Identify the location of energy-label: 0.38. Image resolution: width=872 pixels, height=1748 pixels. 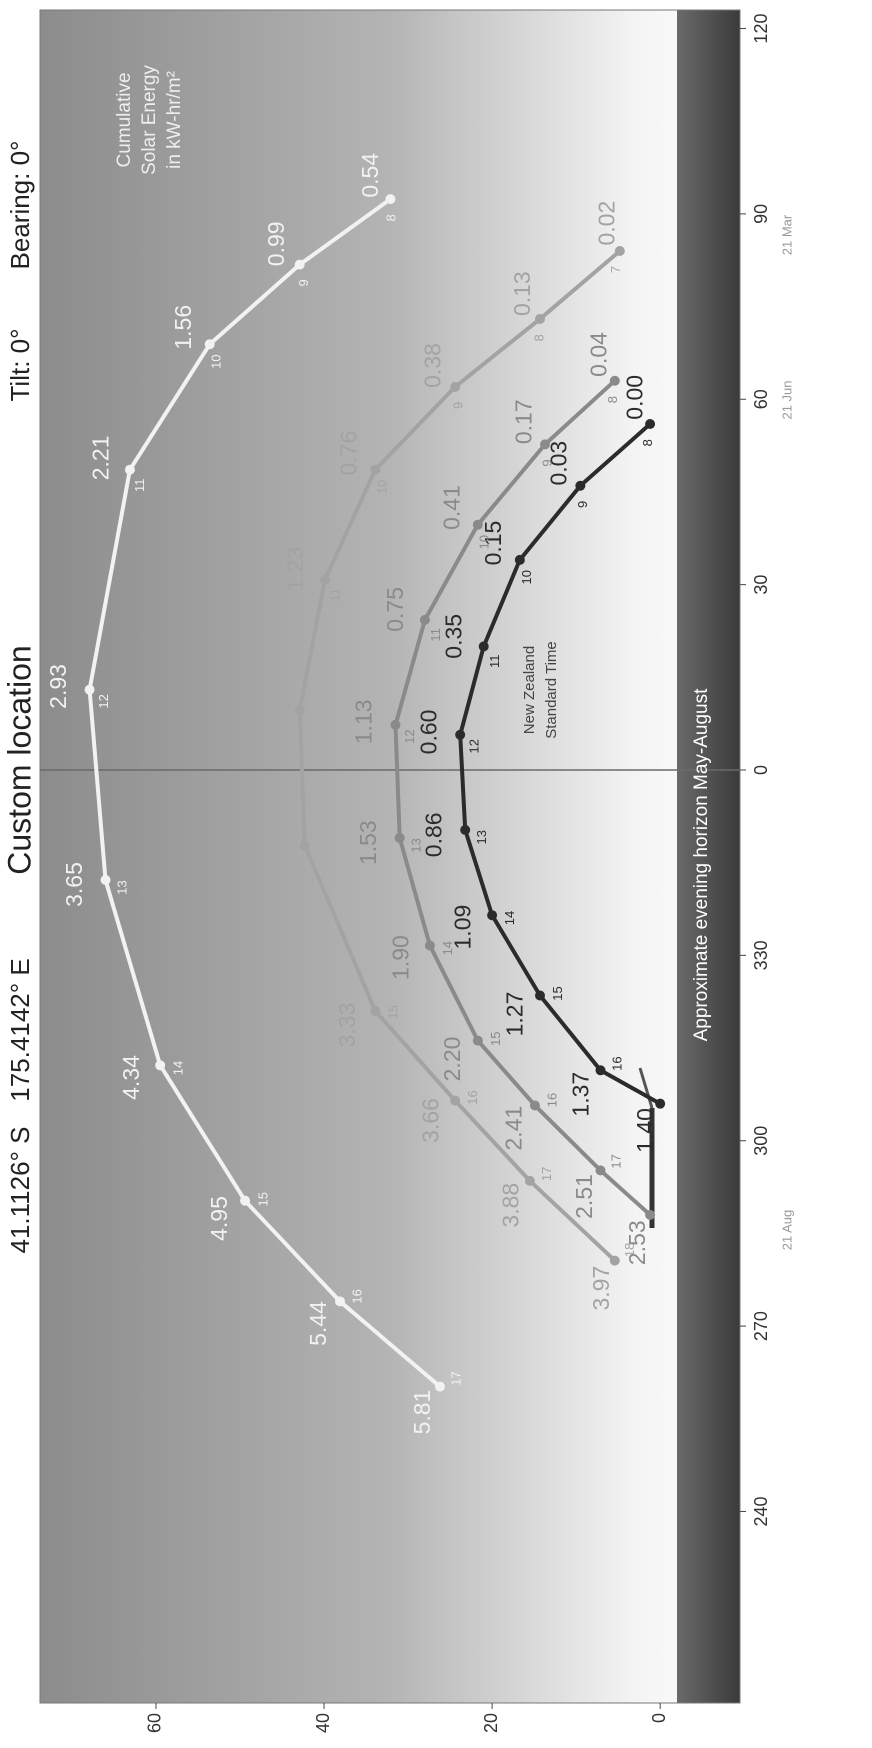
(432, 365).